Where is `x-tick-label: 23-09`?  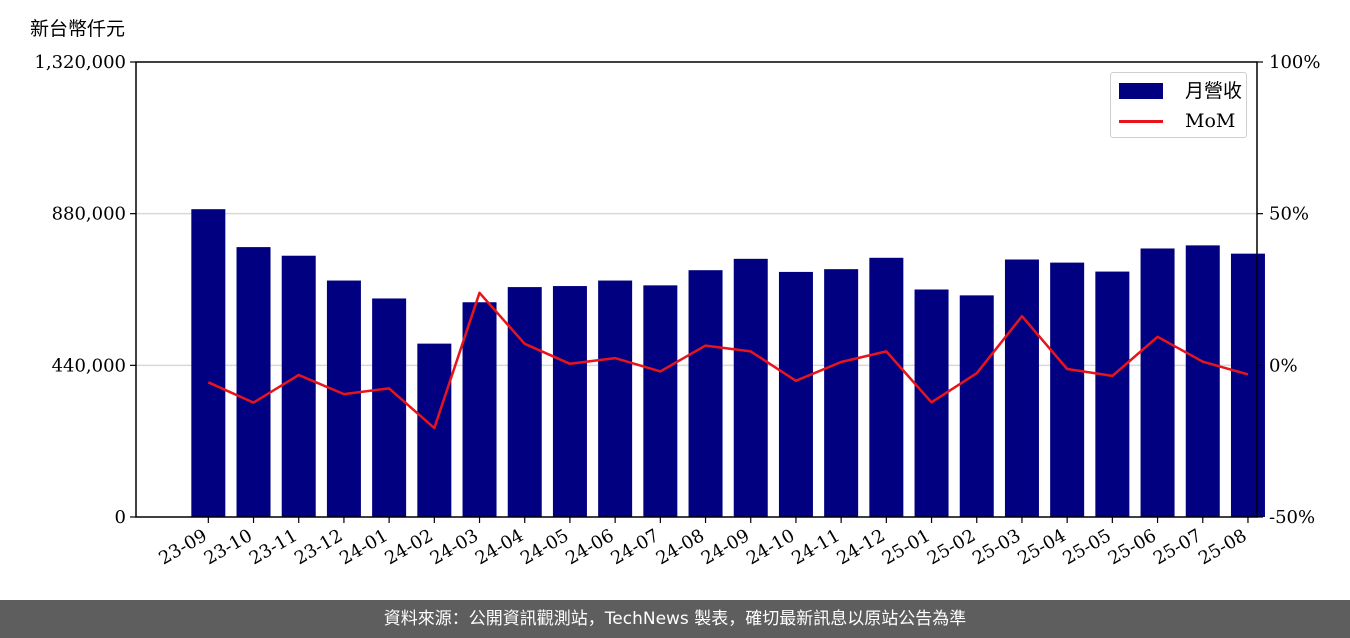 x-tick-label: 23-09 is located at coordinates (182, 547).